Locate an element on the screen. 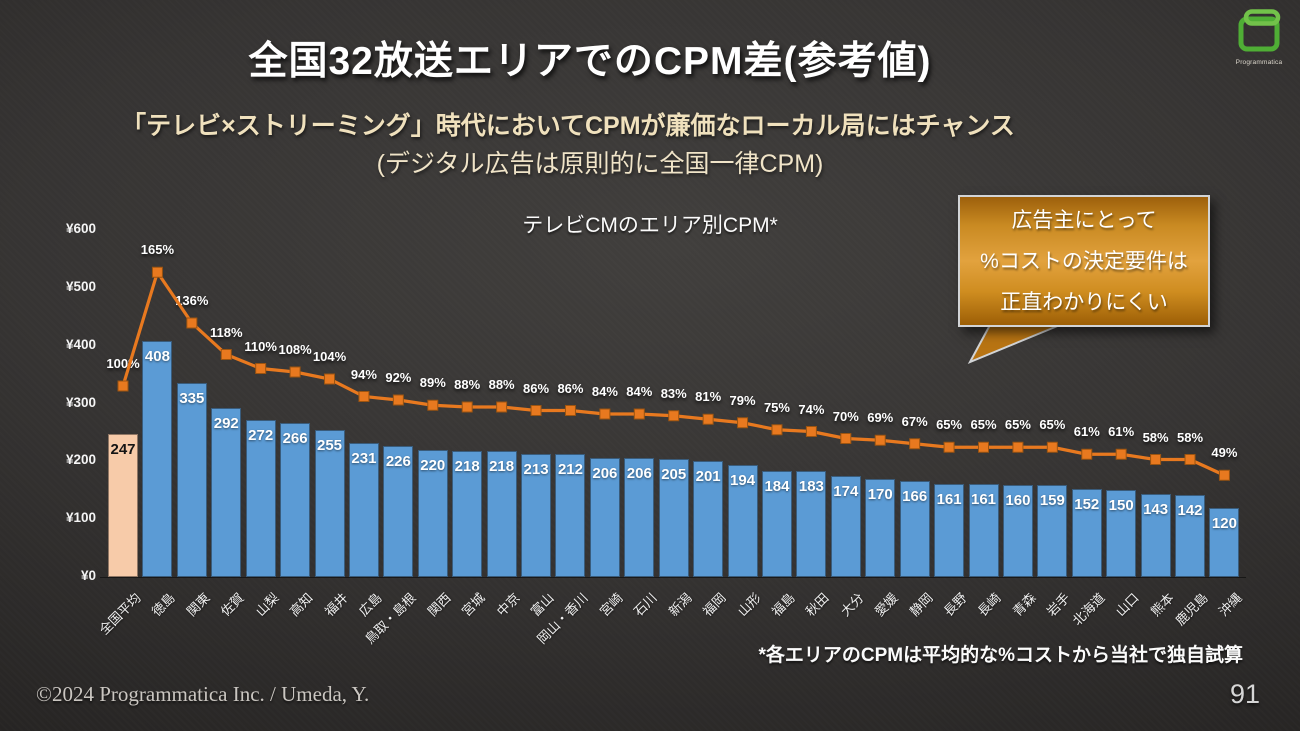 This screenshot has width=1300, height=731. x-axis-label: 徳島 is located at coordinates (164, 605).